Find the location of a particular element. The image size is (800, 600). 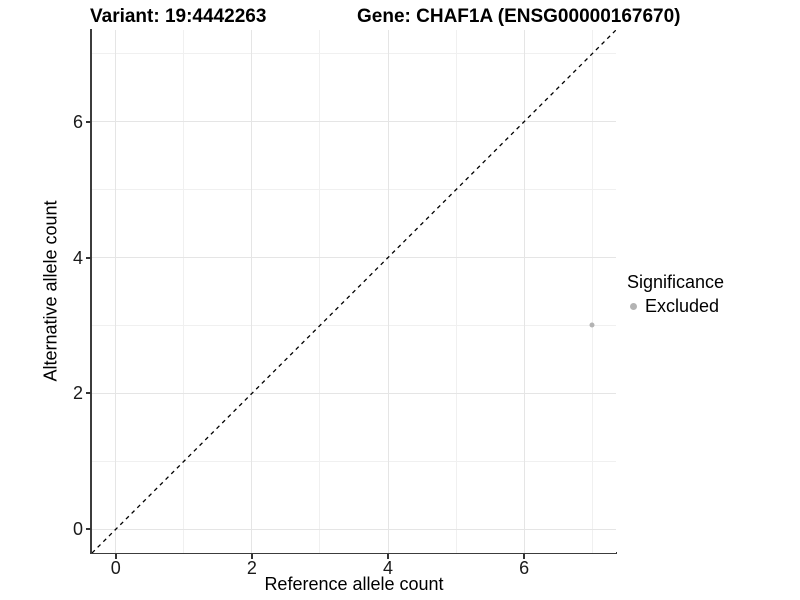

data-point is located at coordinates (592, 325).